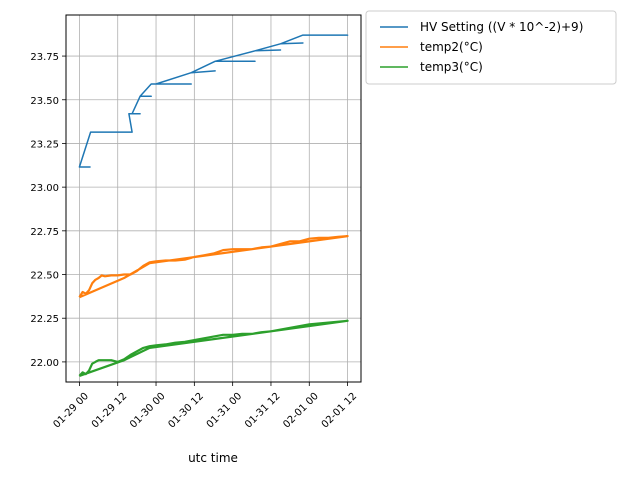 The height and width of the screenshot is (480, 640). What do you see at coordinates (186, 411) in the screenshot?
I see `x-tick-label: 01-30 12` at bounding box center [186, 411].